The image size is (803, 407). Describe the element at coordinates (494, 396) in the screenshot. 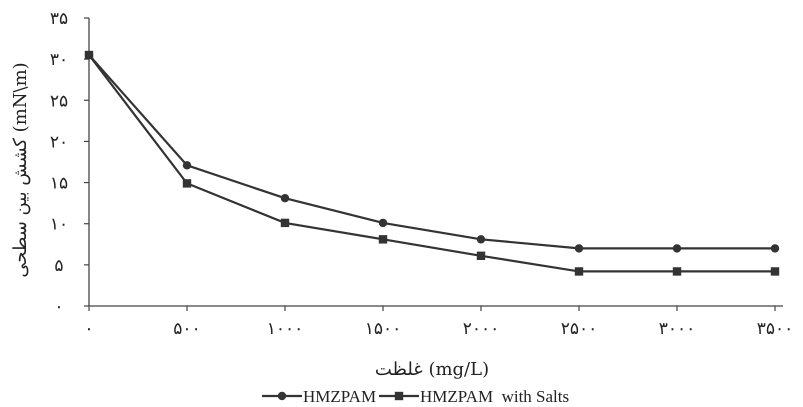

I see `legend-label: HMZPAM with Salts` at that location.